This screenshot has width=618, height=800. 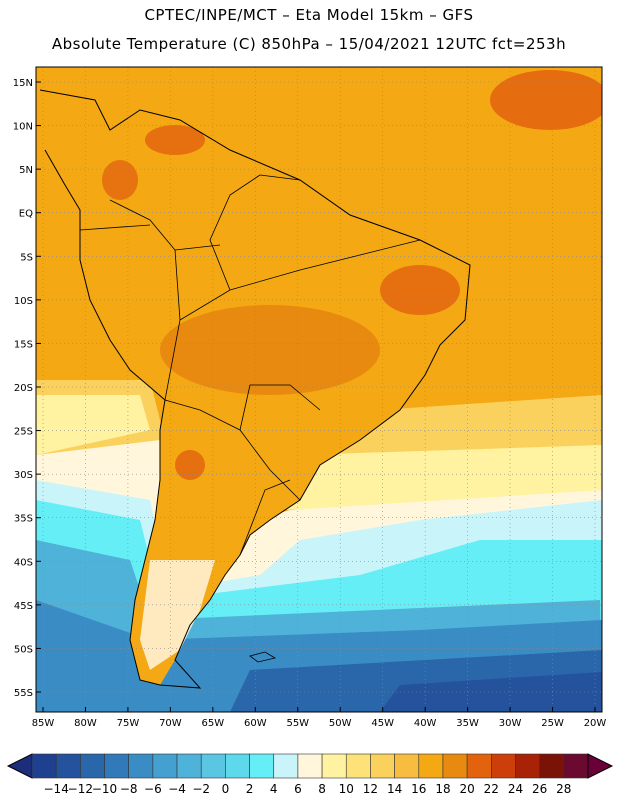 What do you see at coordinates (26, 214) in the screenshot?
I see `lat-label: EQ` at bounding box center [26, 214].